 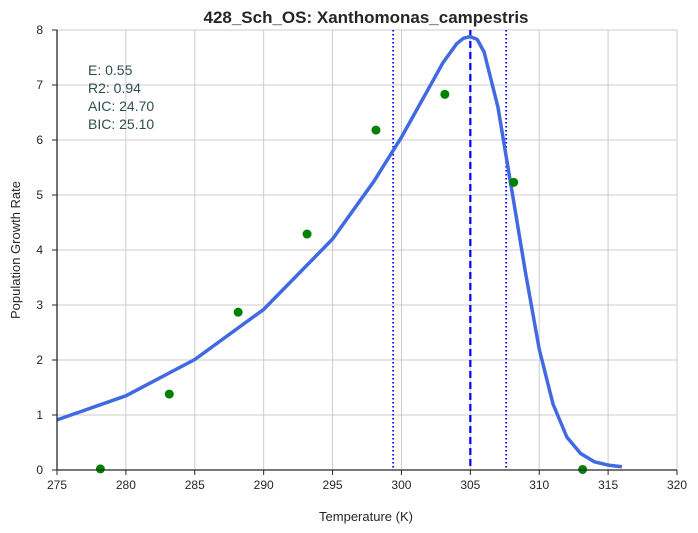 I want to click on x-tick-label: 305, so click(x=470, y=485).